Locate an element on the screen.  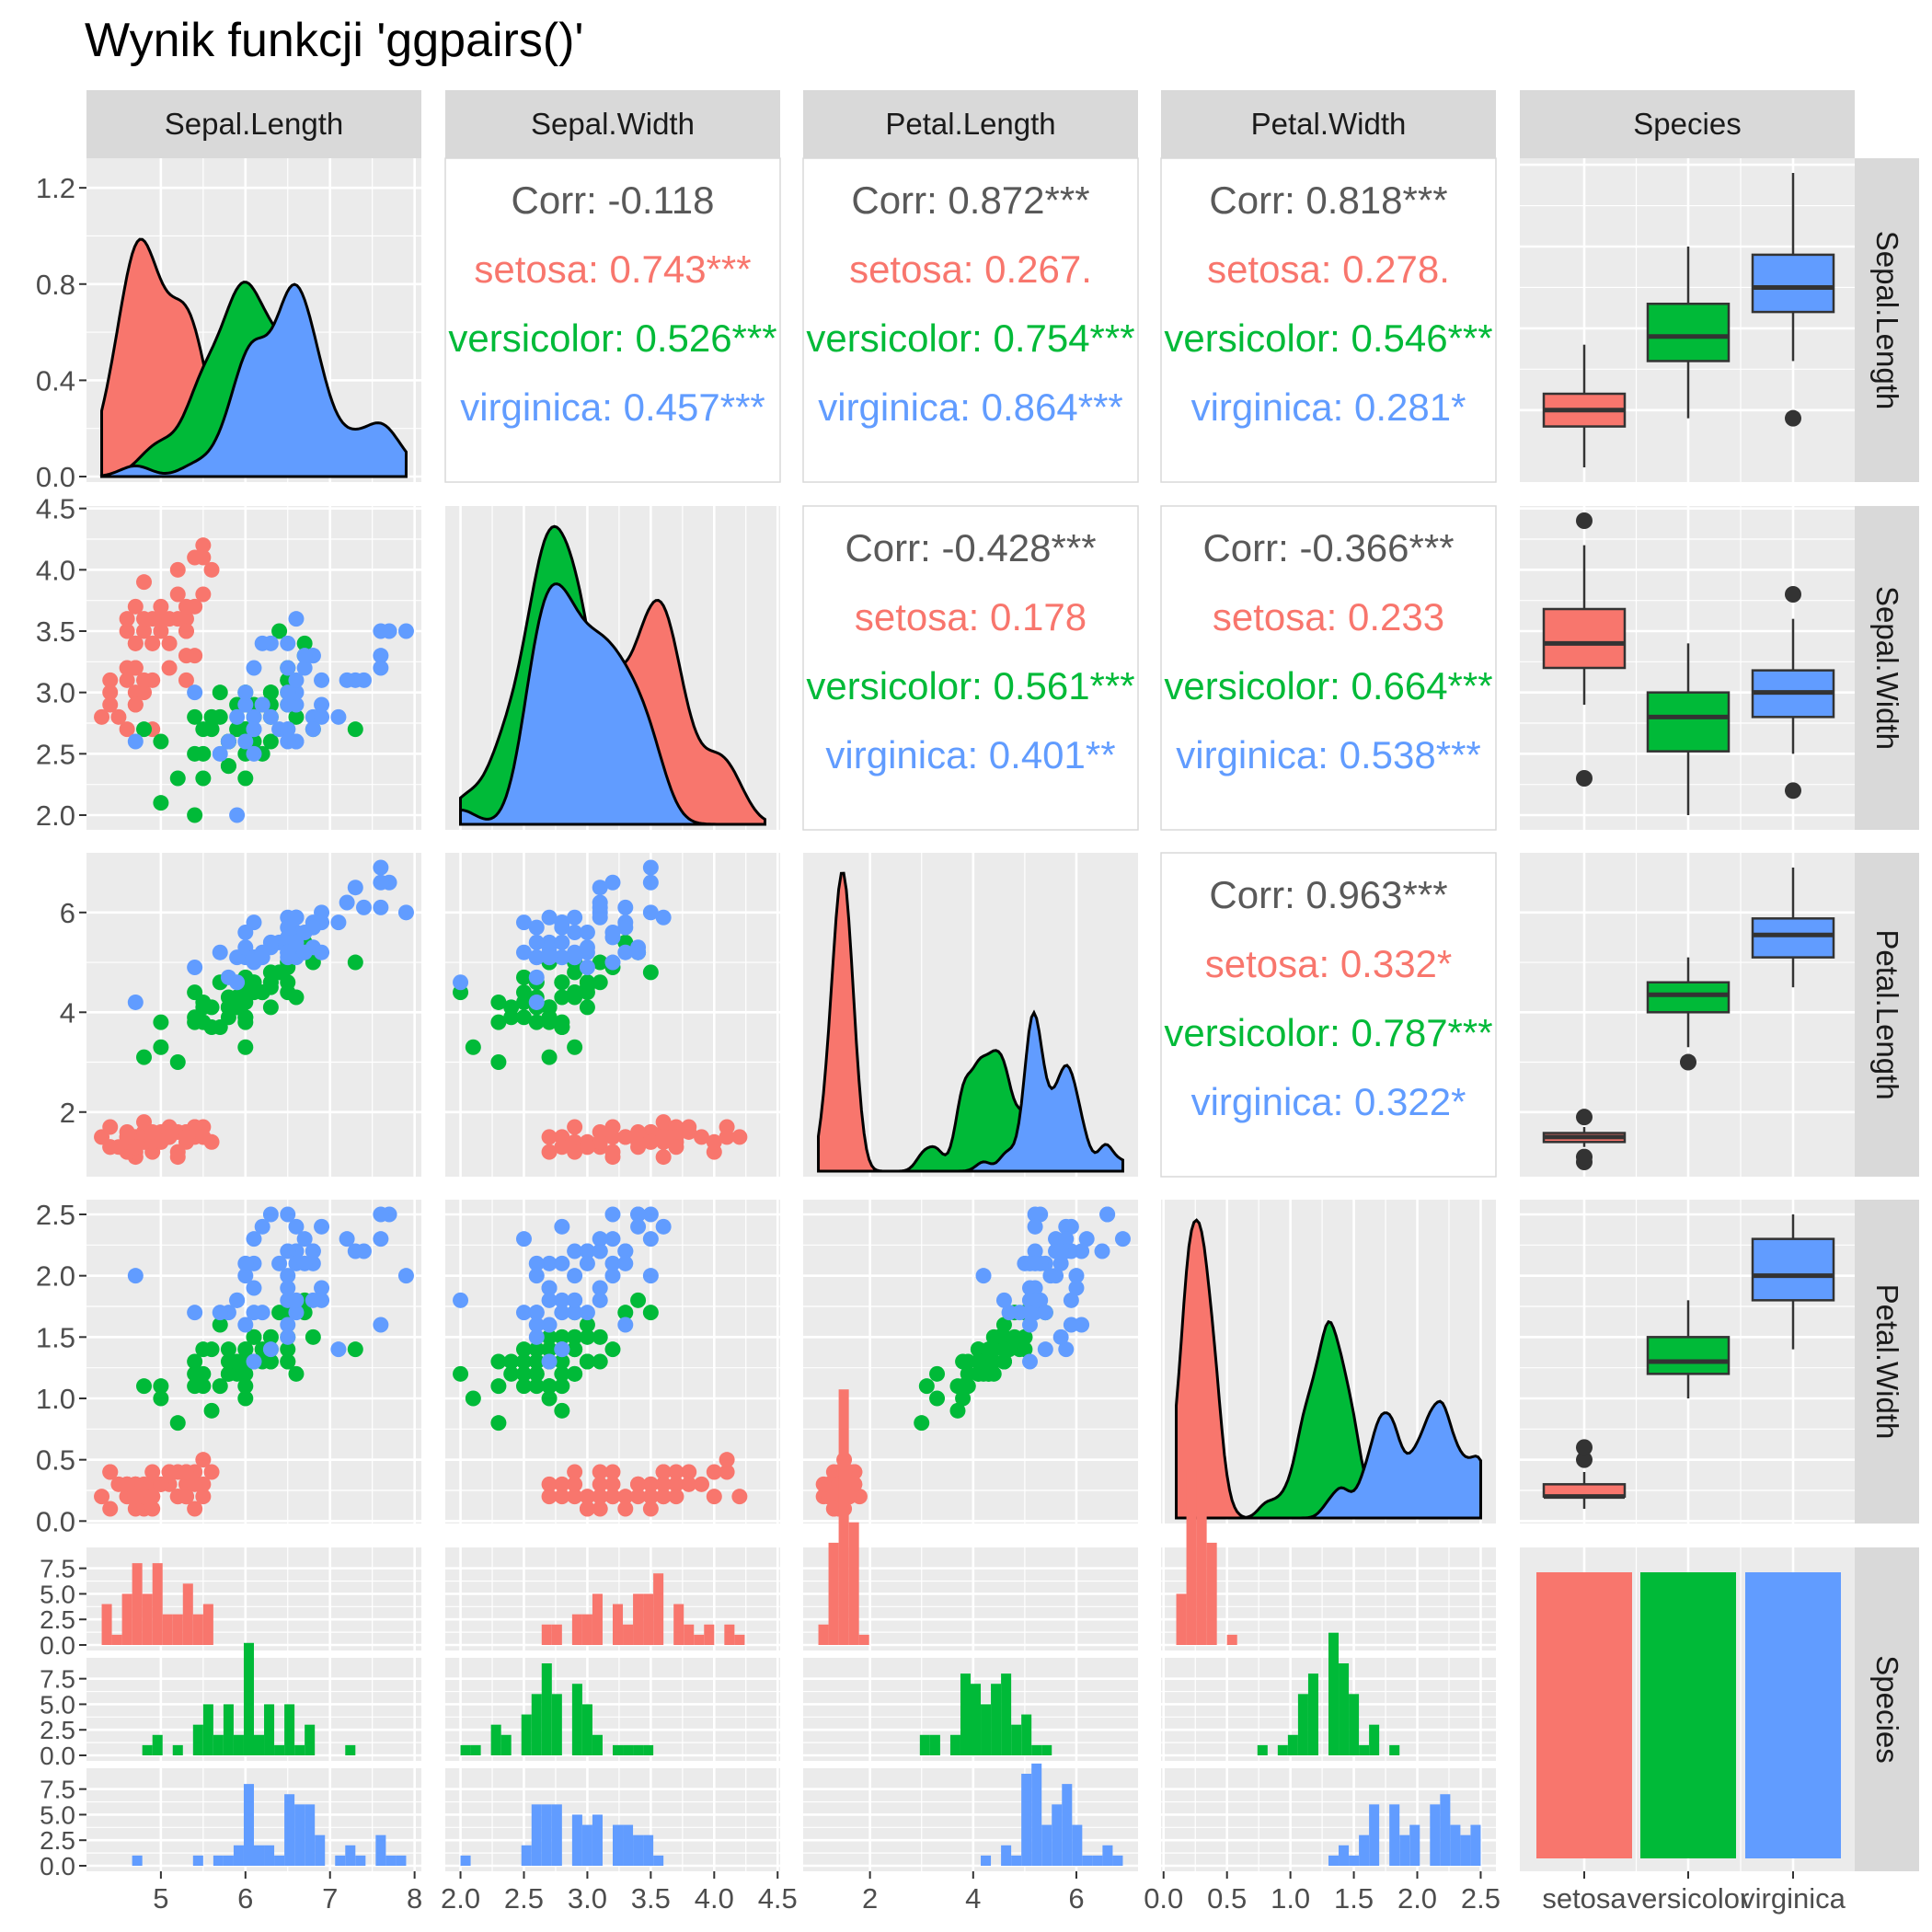
correlation-label-virginica: virginica: 0.281* is located at coordinates (1328, 407).